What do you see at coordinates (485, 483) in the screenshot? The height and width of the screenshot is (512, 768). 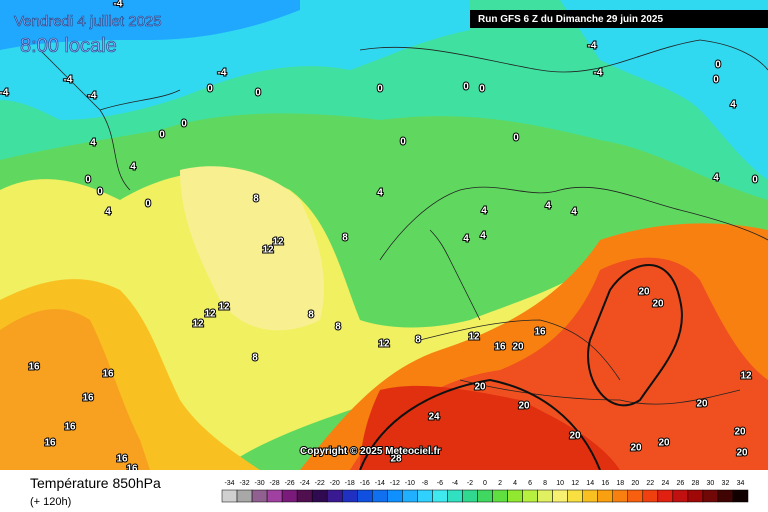 I see `scale-label: 0` at bounding box center [485, 483].